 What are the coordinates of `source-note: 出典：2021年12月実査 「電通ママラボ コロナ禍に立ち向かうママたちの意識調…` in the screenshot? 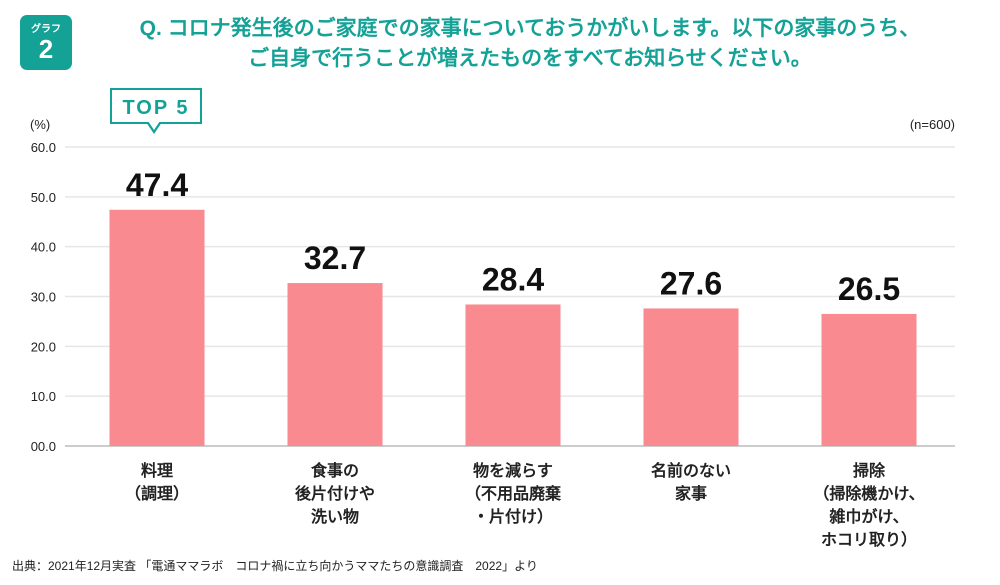 It's located at (275, 566).